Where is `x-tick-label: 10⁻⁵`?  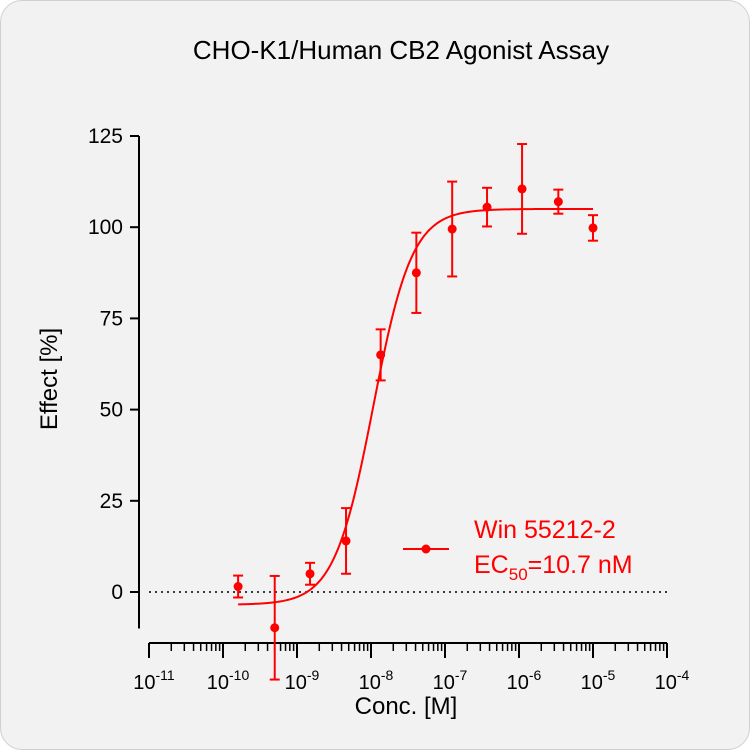 x-tick-label: 10⁻⁵ is located at coordinates (598, 680).